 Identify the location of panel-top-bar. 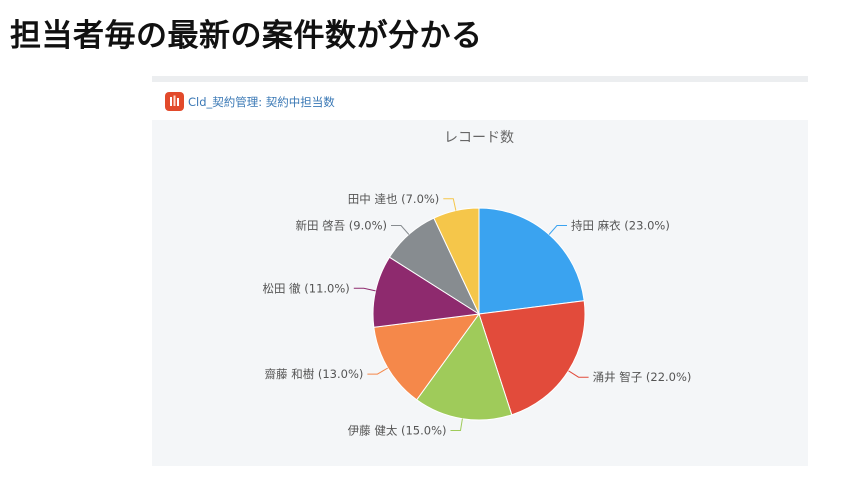
(480, 79).